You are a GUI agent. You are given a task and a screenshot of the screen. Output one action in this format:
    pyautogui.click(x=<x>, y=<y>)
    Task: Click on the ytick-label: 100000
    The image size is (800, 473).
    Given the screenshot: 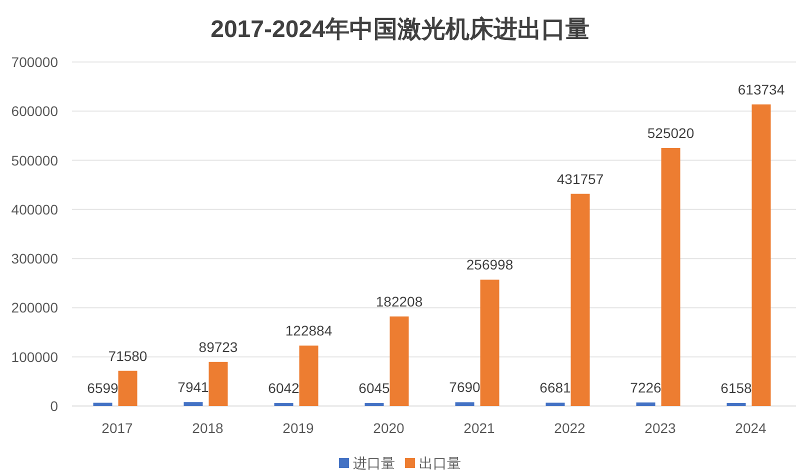 What is the action you would take?
    pyautogui.click(x=34, y=356)
    